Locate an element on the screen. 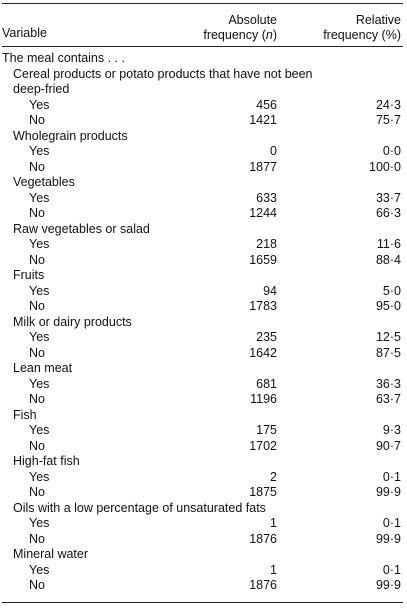 This screenshot has height=609, width=407. option-row: Yes 218 11·6 is located at coordinates (203, 245).